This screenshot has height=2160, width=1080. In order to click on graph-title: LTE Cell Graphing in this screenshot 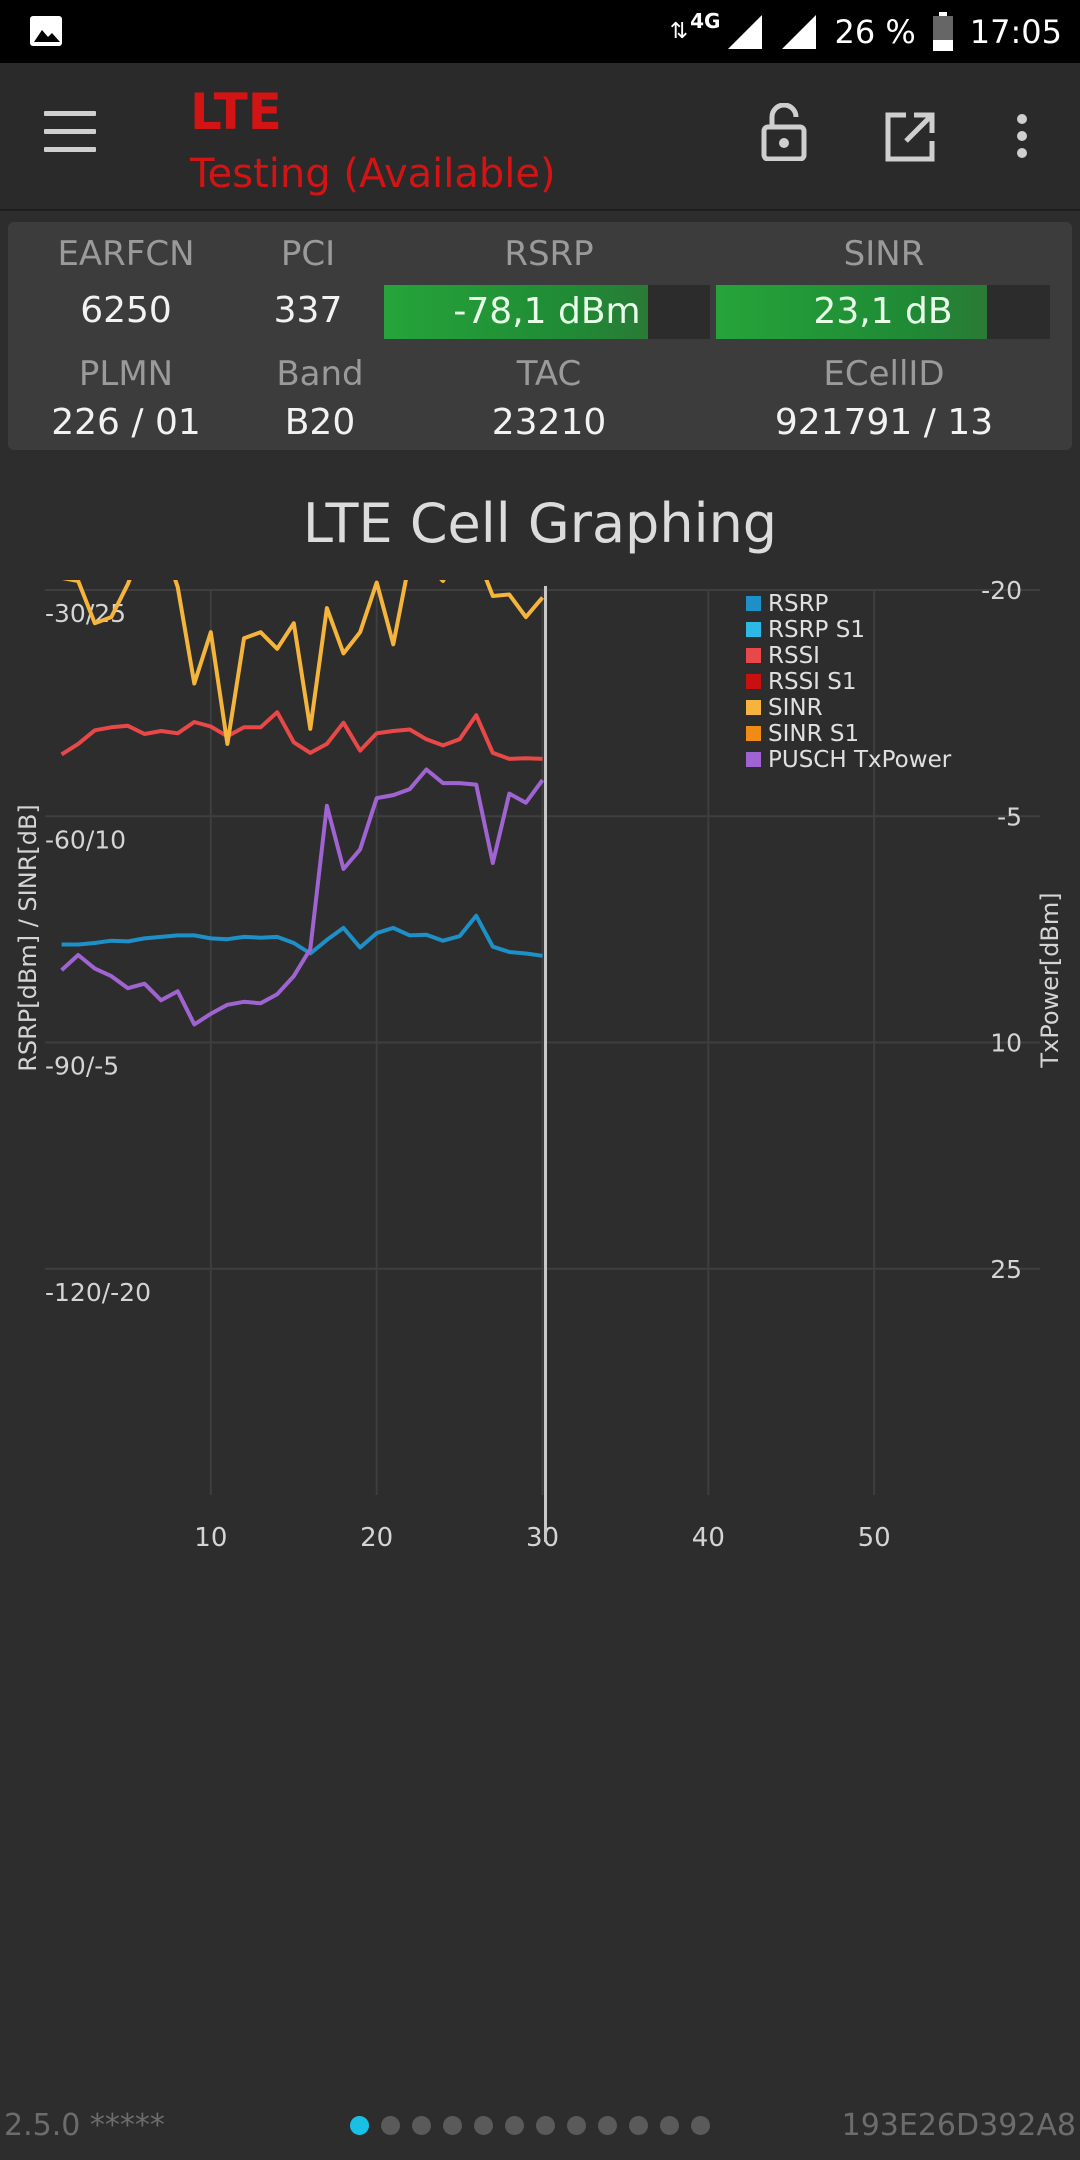, I will do `click(540, 523)`.